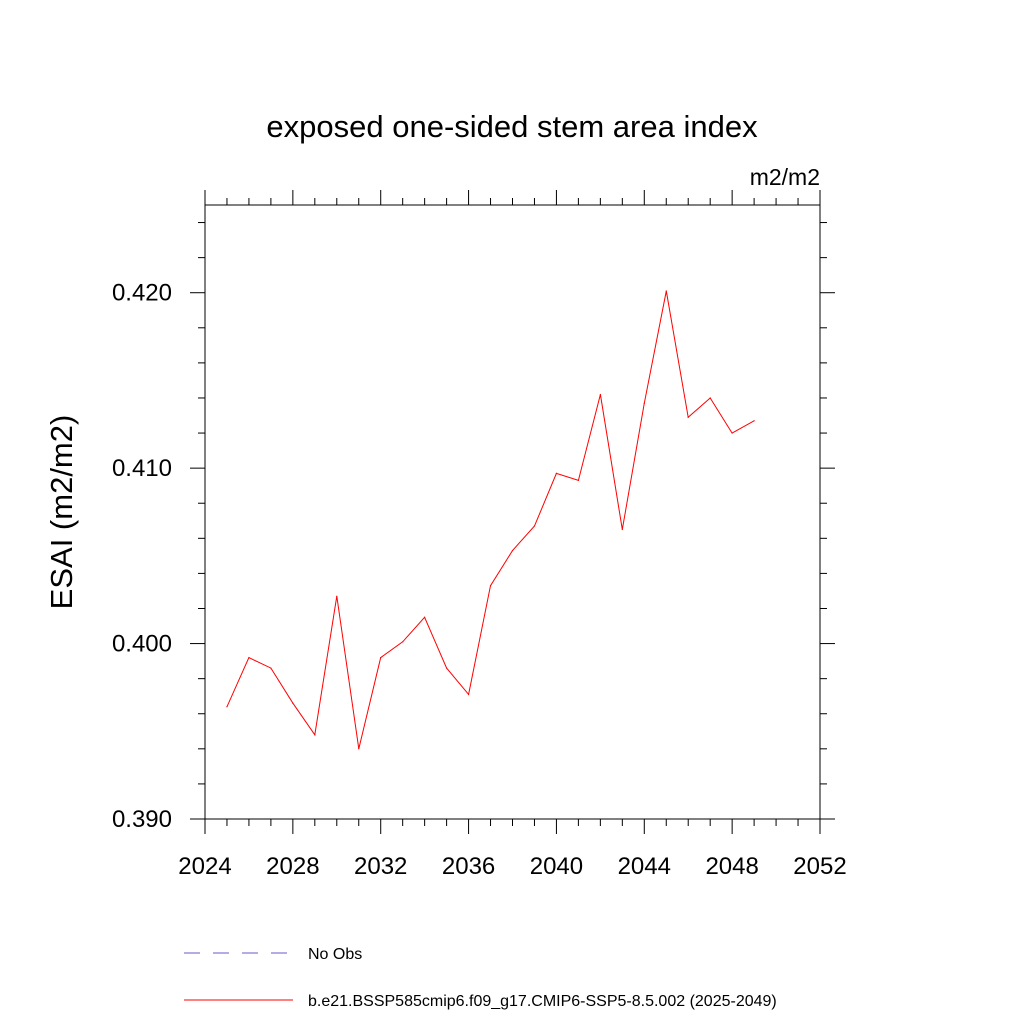 The height and width of the screenshot is (1024, 1024). What do you see at coordinates (556, 866) in the screenshot?
I see `x-tick-label: 2040` at bounding box center [556, 866].